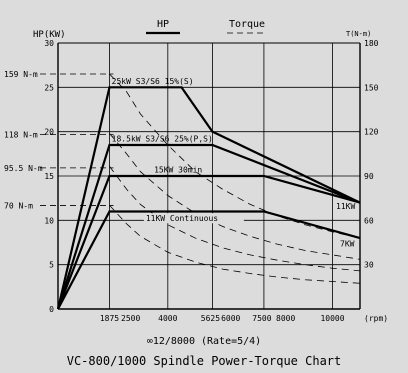 This screenshot has height=373, width=408. I want to click on right-axis-title: T(N-m), so click(358, 34).